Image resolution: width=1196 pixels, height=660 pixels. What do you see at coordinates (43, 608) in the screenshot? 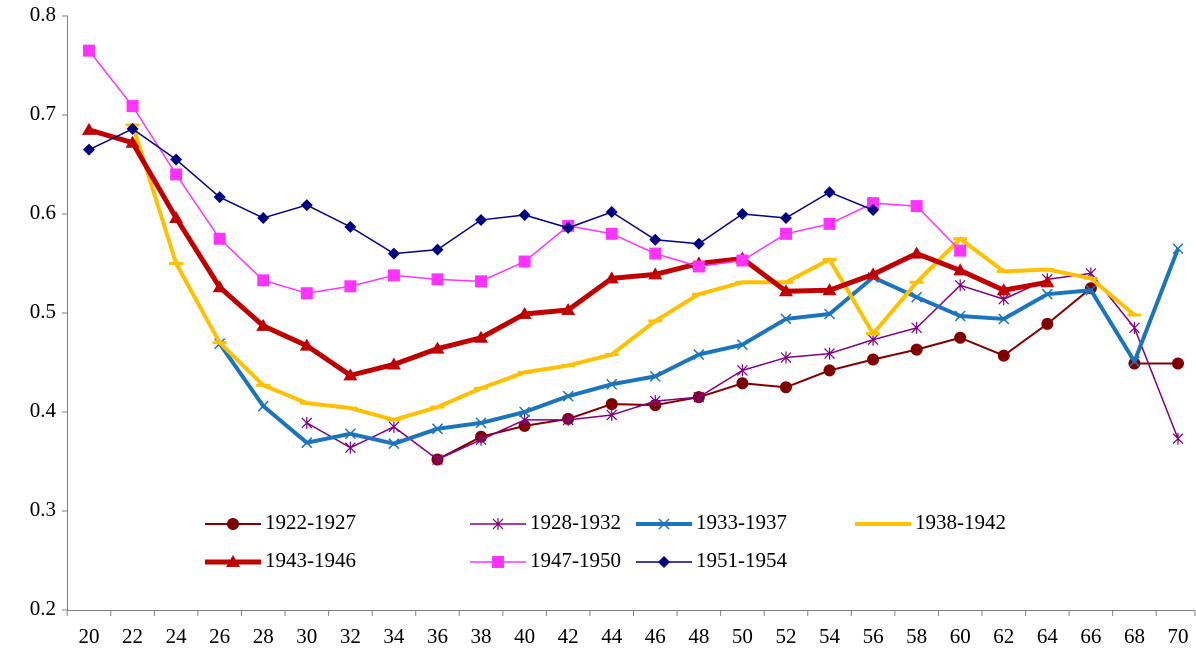
I see `y-tick-label: 0.2` at bounding box center [43, 608].